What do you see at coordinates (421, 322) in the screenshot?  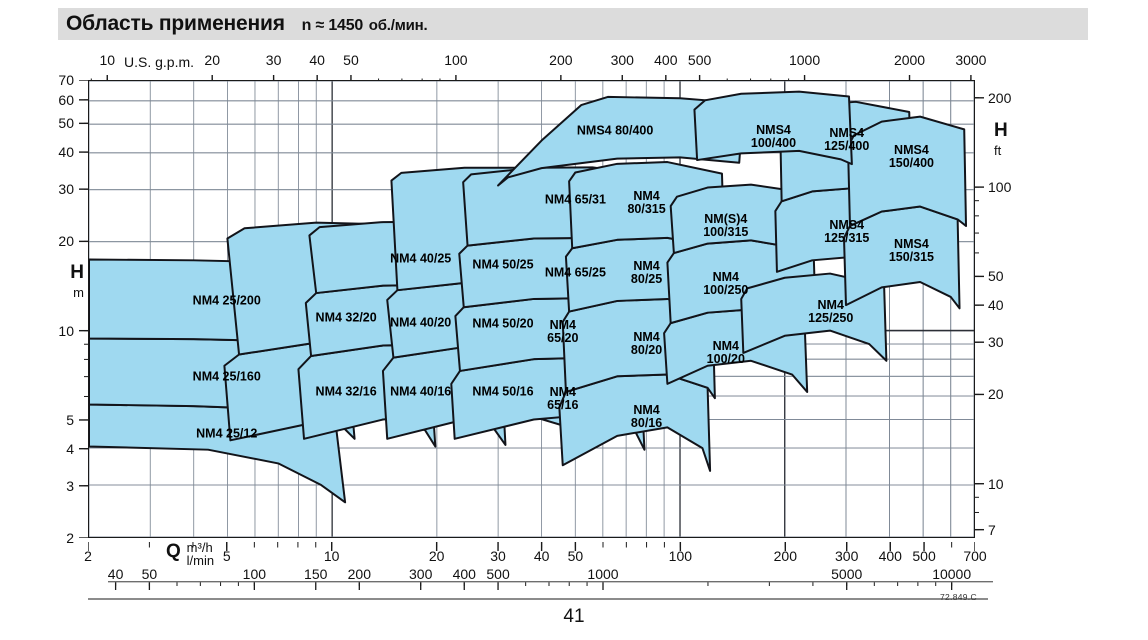 I see `region-label: NM4 40/20` at bounding box center [421, 322].